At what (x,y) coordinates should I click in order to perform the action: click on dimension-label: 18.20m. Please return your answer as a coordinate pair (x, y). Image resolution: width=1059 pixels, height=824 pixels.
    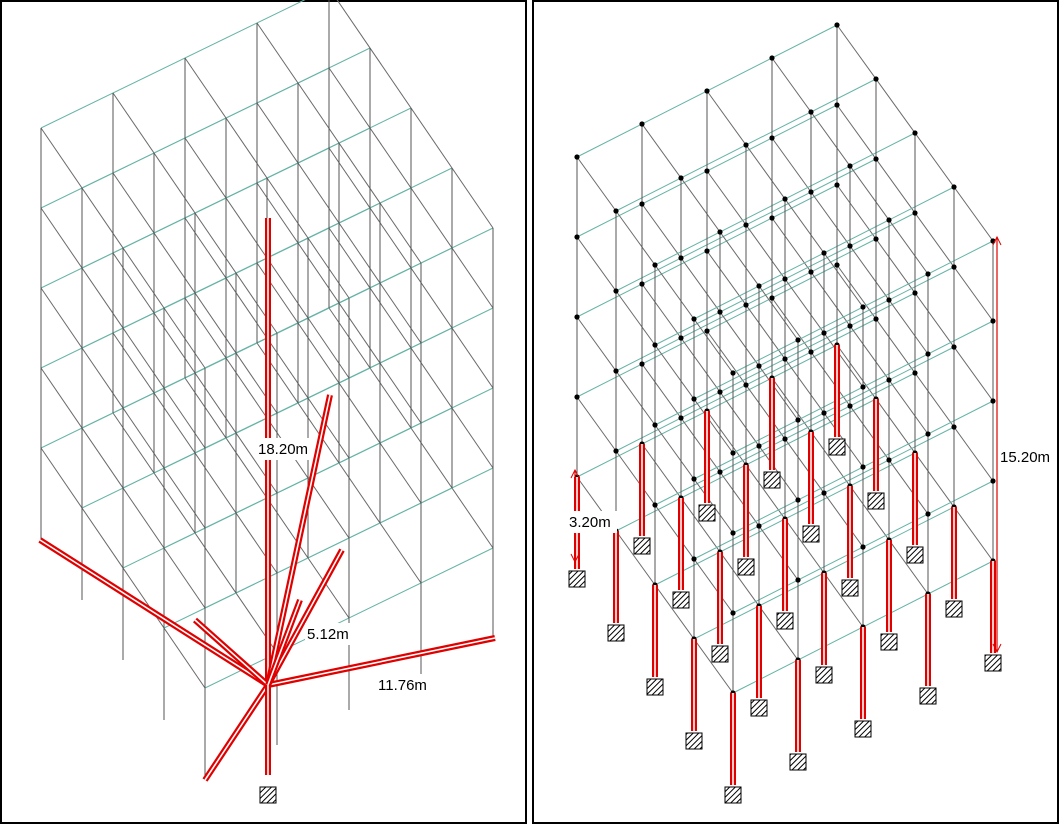
    Looking at the image, I should click on (283, 449).